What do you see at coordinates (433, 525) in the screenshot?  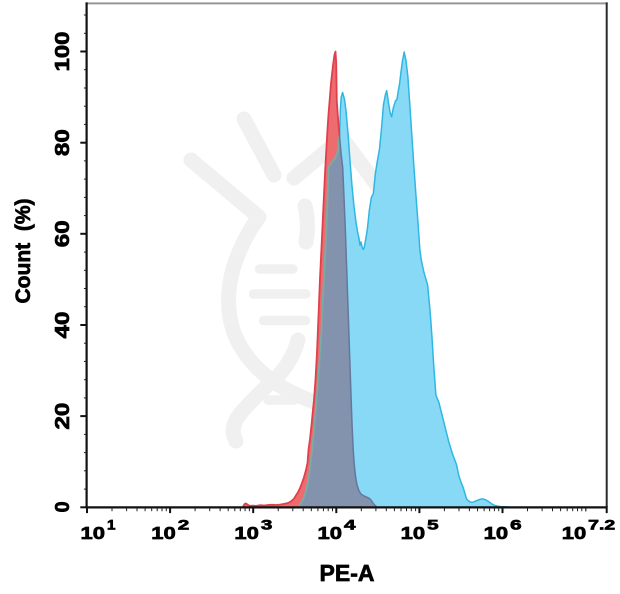 I see `svg-text: 5` at bounding box center [433, 525].